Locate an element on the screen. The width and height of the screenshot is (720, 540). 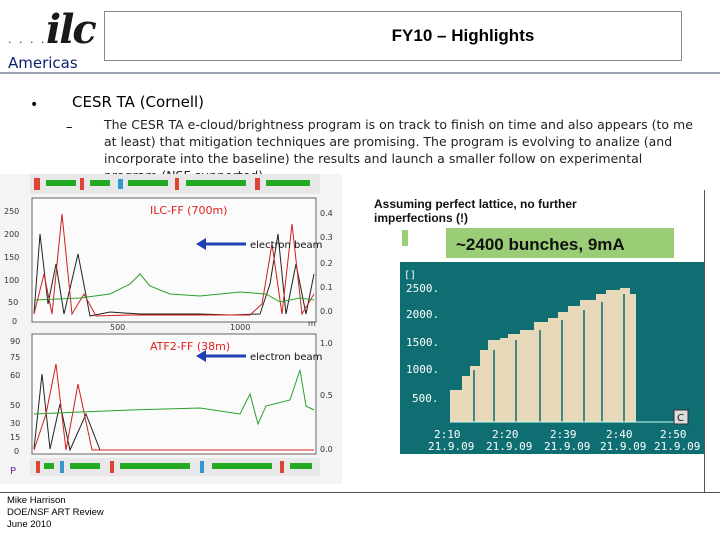
corner-button-label: C is located at coordinates (680, 418).